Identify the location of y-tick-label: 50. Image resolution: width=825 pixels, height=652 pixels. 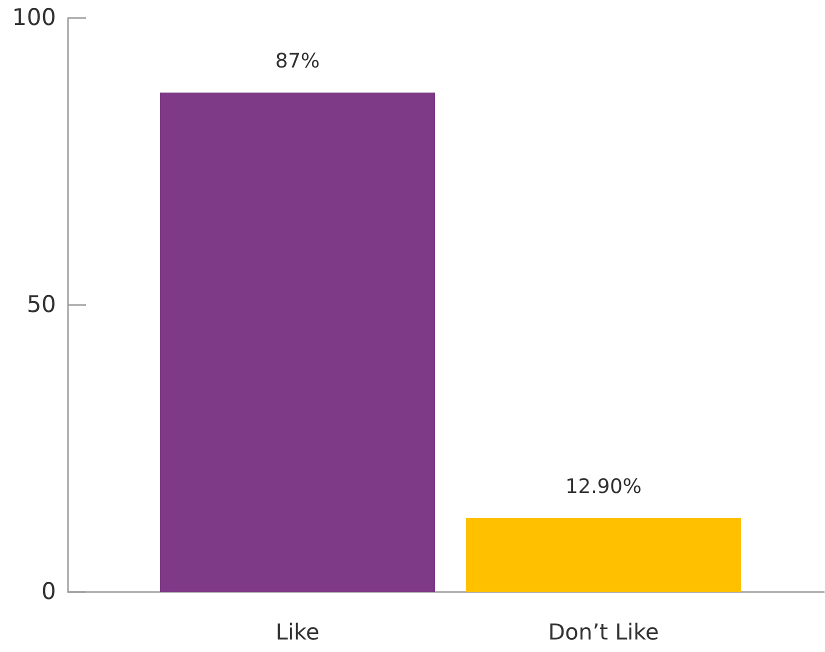
(41, 305).